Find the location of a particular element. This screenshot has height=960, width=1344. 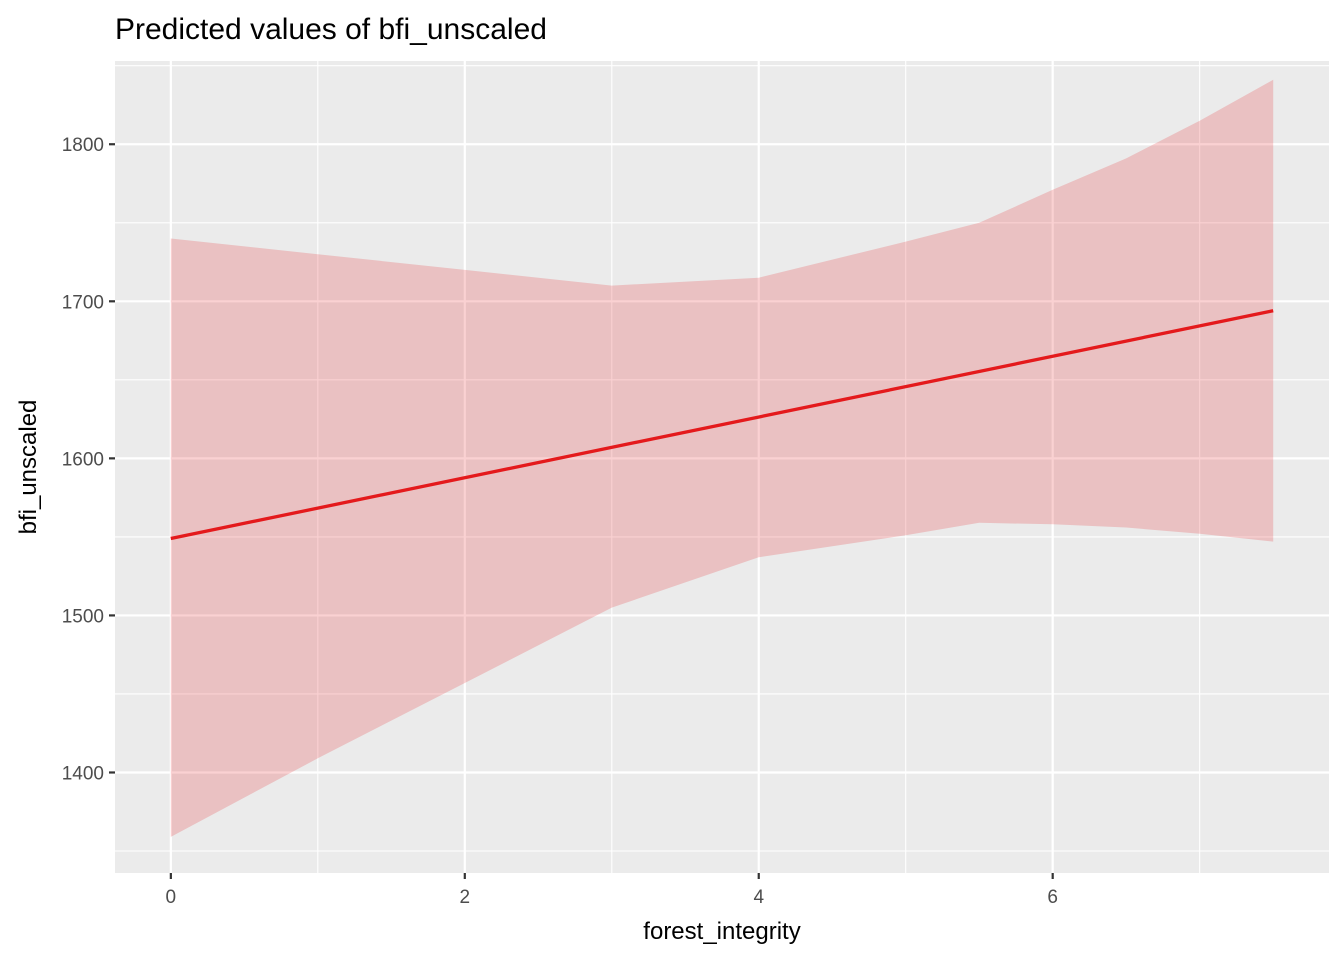

x-tick-label: 4 is located at coordinates (758, 897).